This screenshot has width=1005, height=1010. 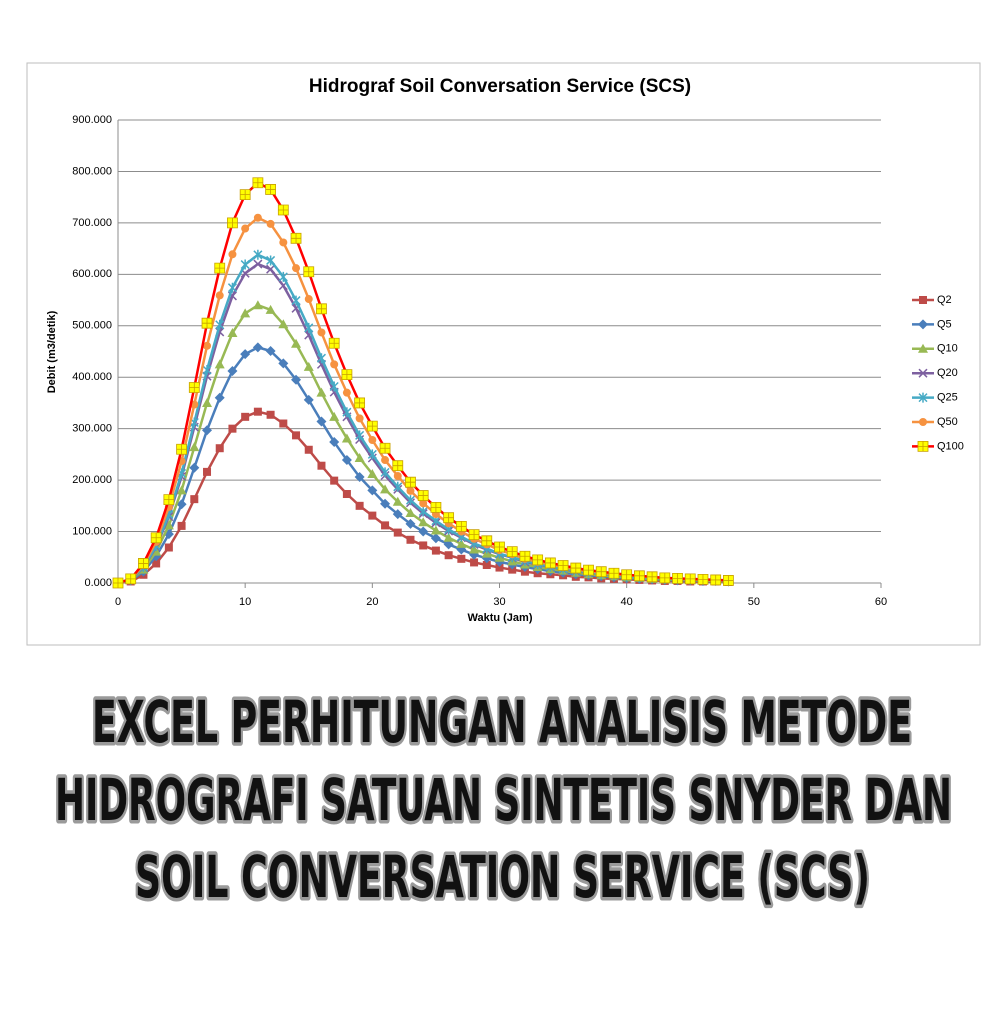 What do you see at coordinates (92, 274) in the screenshot?
I see `y-tick-label: 600.000` at bounding box center [92, 274].